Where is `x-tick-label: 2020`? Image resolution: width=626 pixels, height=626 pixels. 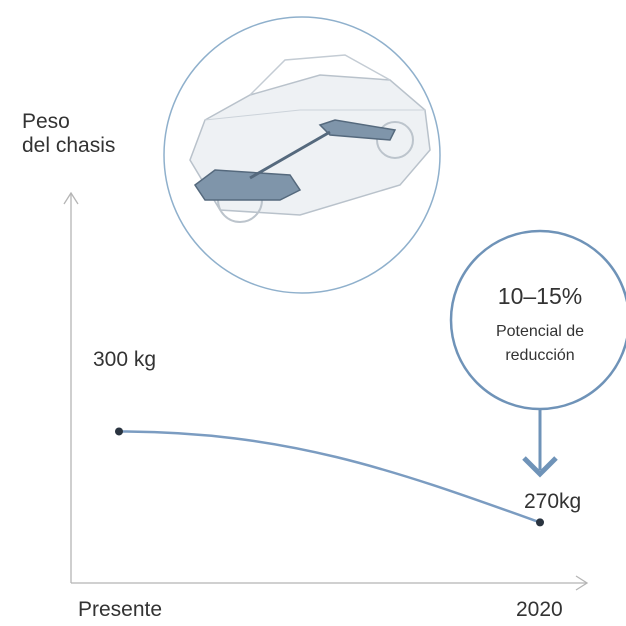 x-tick-label: 2020 is located at coordinates (539, 609).